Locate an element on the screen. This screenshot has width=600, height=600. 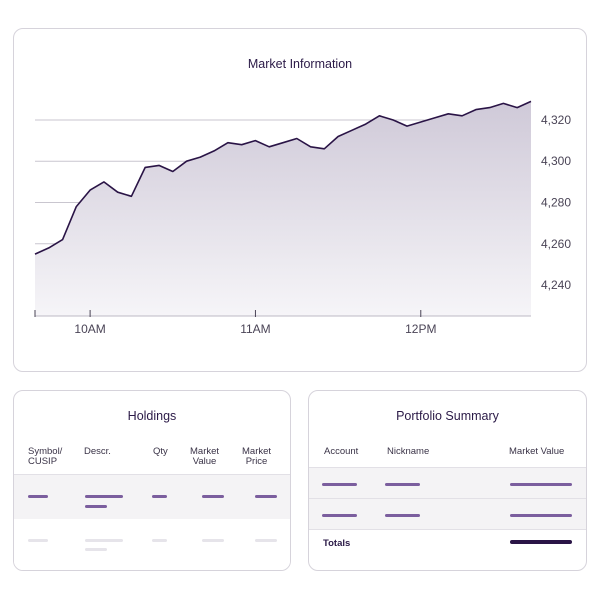
x-tick-label: 10AM is located at coordinates (89, 329).